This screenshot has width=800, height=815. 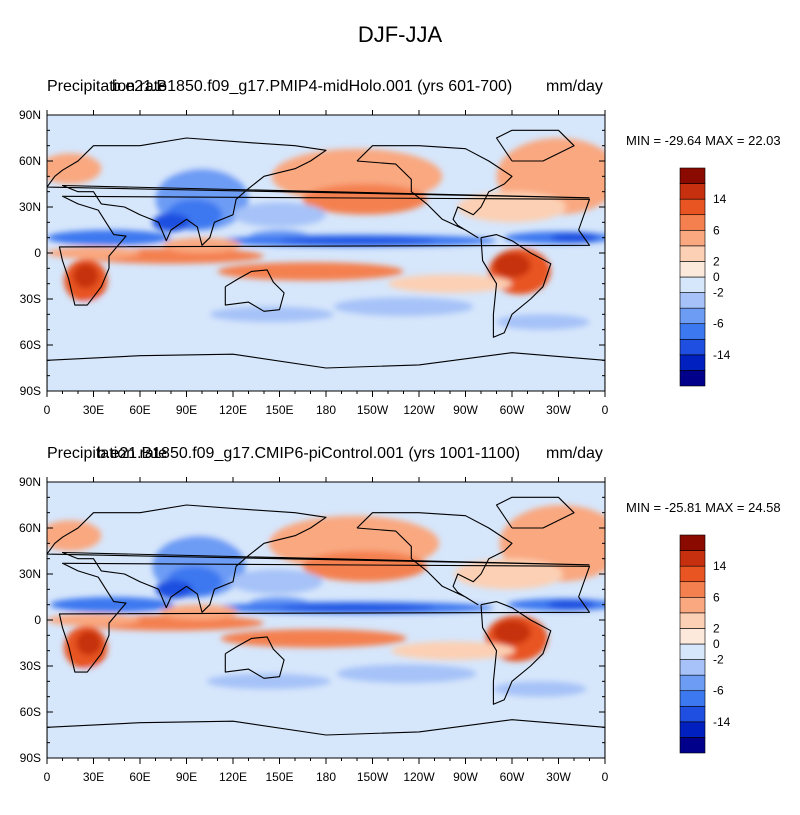 What do you see at coordinates (718, 691) in the screenshot?
I see `colorbar-label: -6` at bounding box center [718, 691].